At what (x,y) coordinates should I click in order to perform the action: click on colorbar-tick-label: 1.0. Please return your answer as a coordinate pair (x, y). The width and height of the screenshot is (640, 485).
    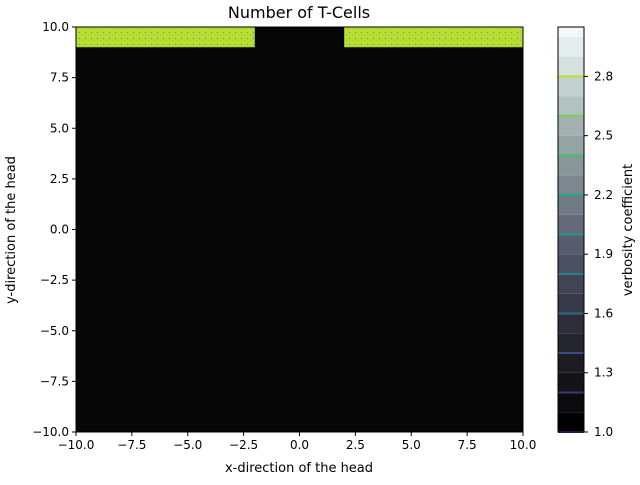
    Looking at the image, I should click on (603, 432).